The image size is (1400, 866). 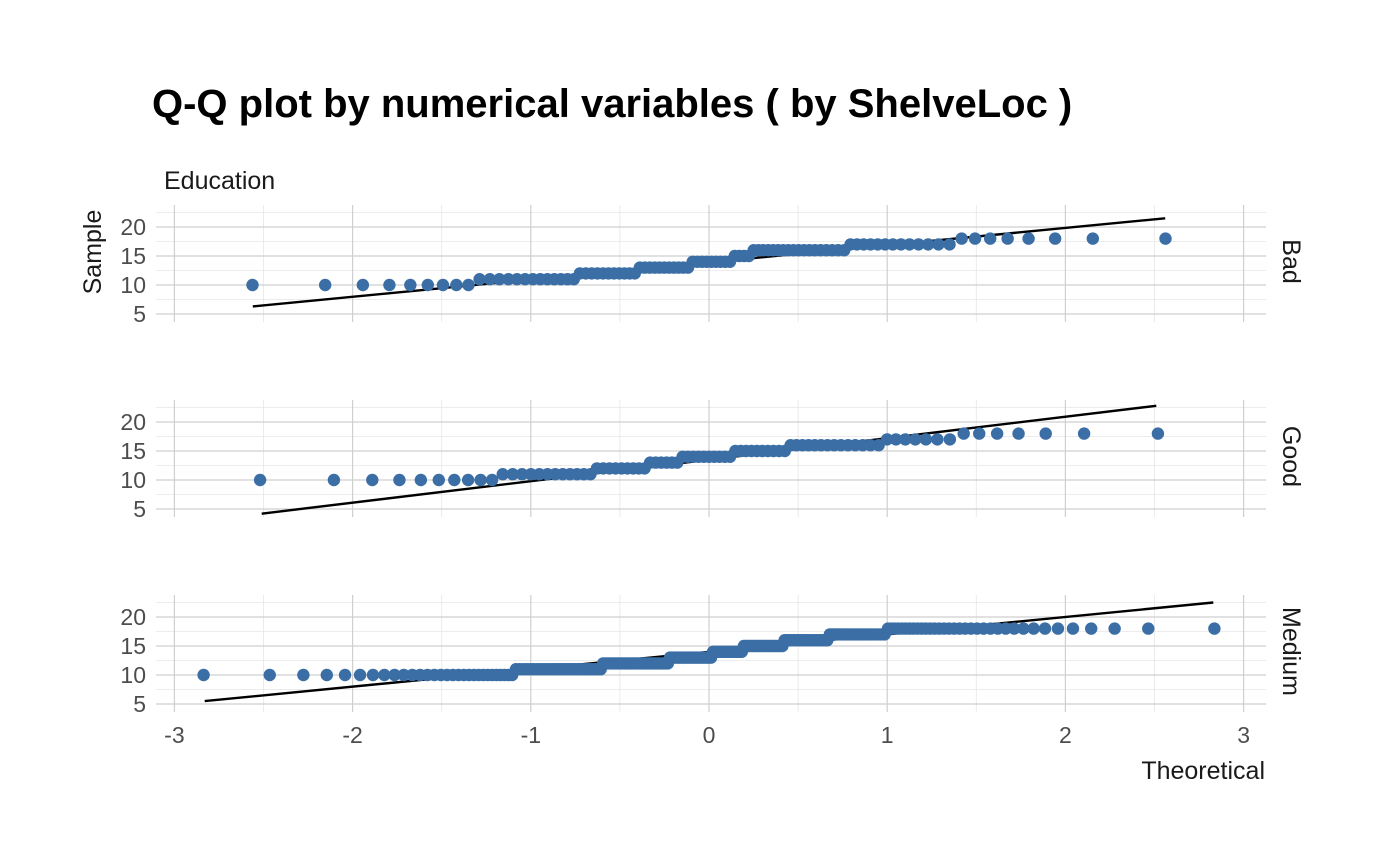 I want to click on x-tick-label: 2, so click(x=1065, y=735).